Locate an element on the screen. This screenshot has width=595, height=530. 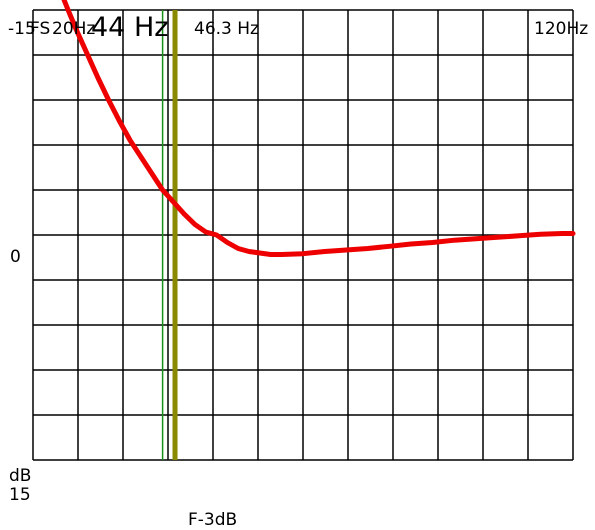
fs-frequency-value: 44 Hz is located at coordinates (129, 27).